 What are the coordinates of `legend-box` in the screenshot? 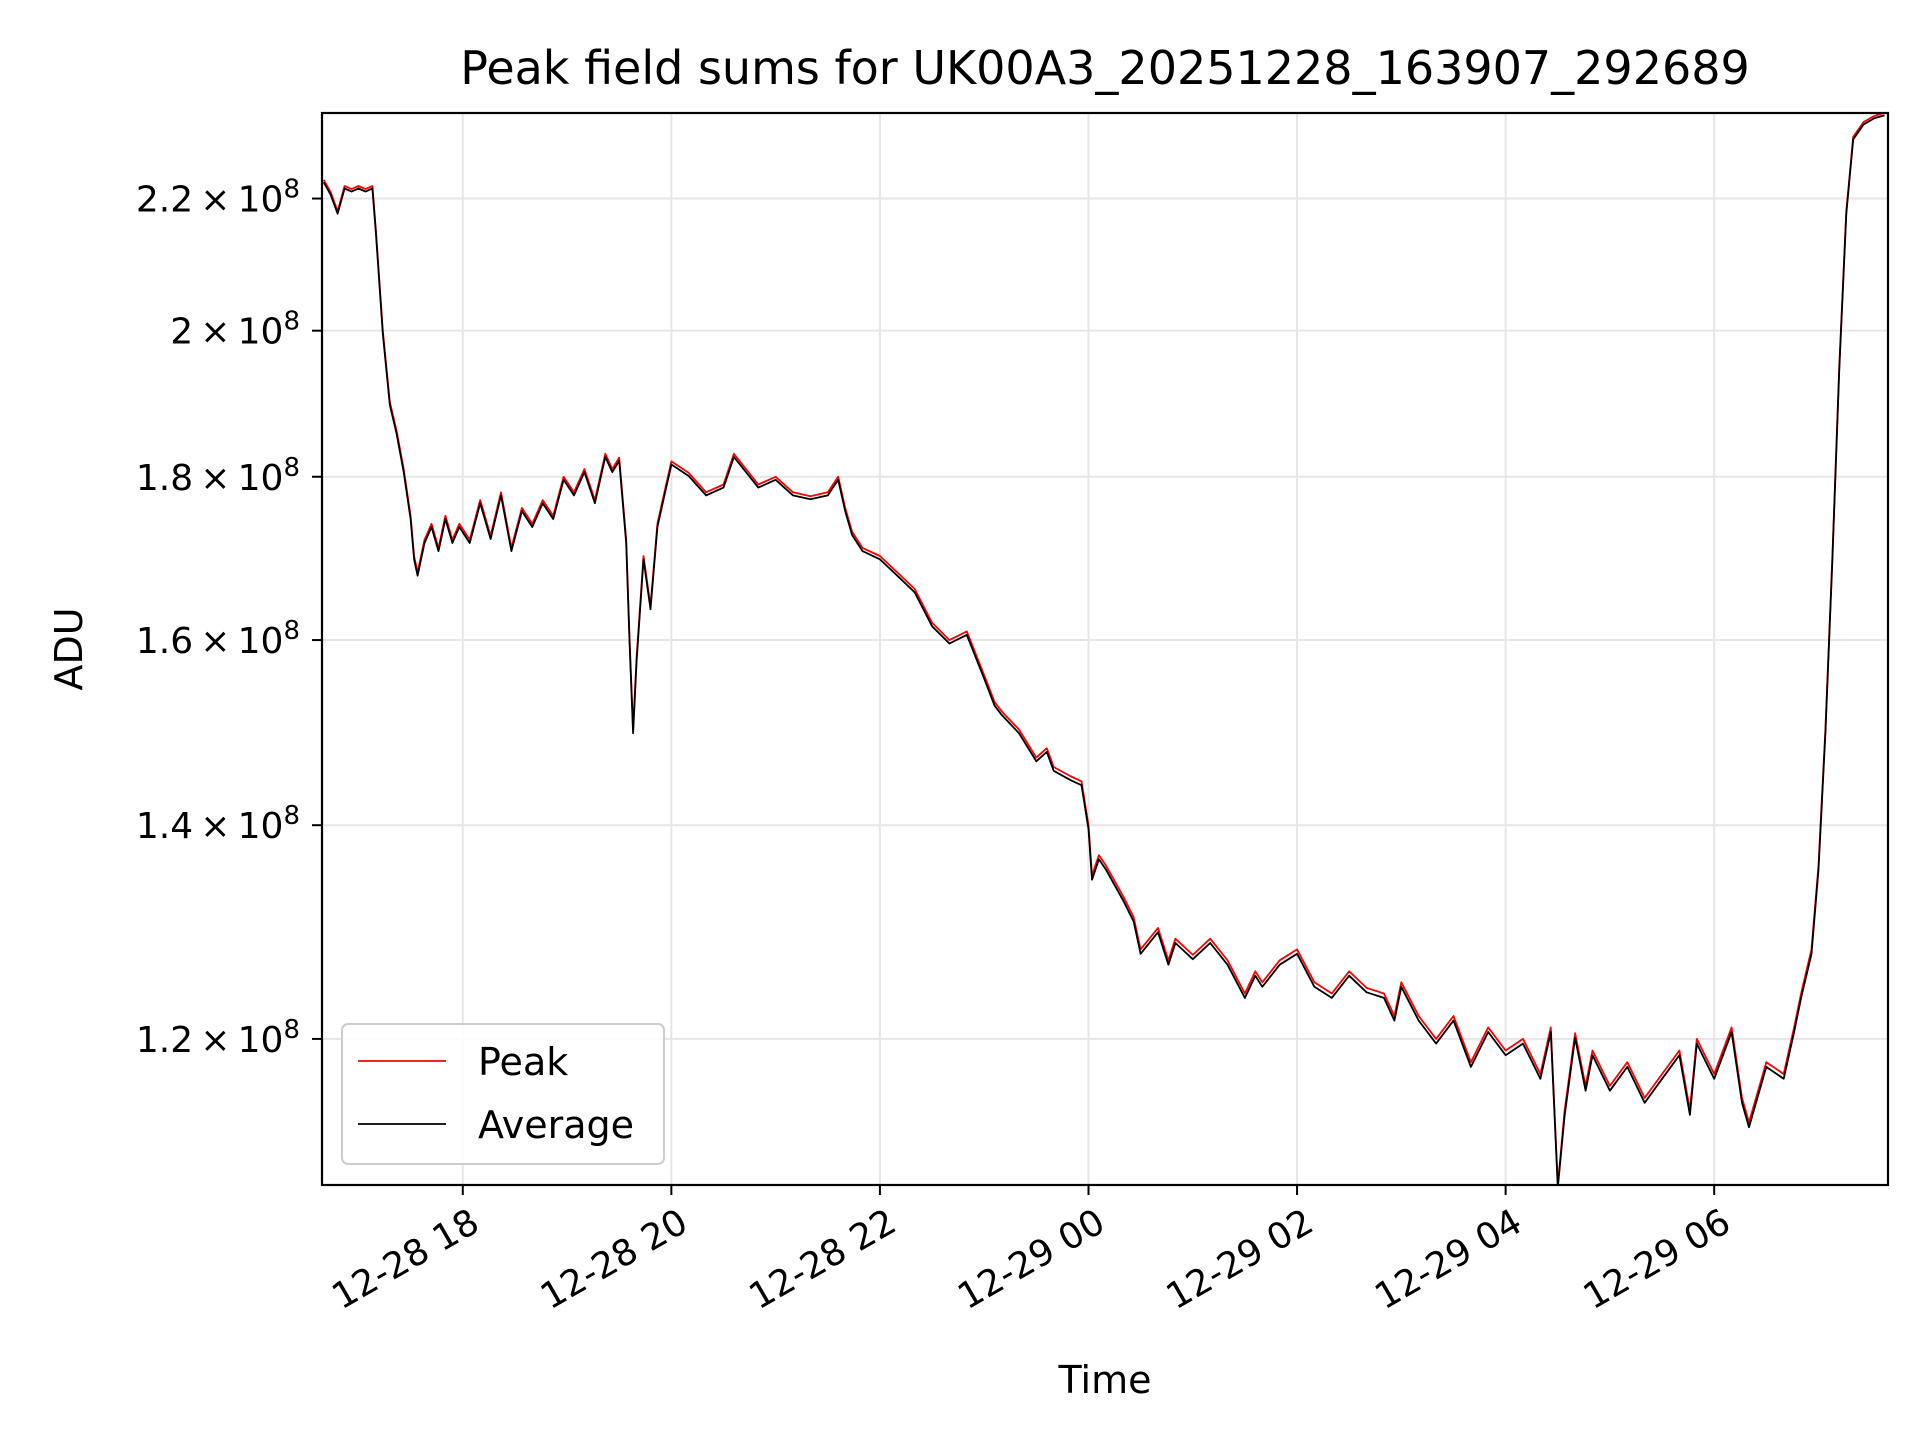 It's located at (503, 1094).